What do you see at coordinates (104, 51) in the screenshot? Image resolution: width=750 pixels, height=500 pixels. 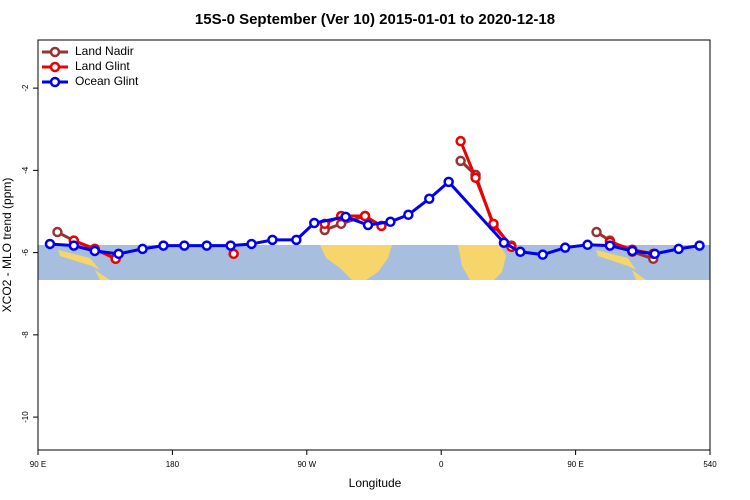 I see `legend-label: Land Nadir` at bounding box center [104, 51].